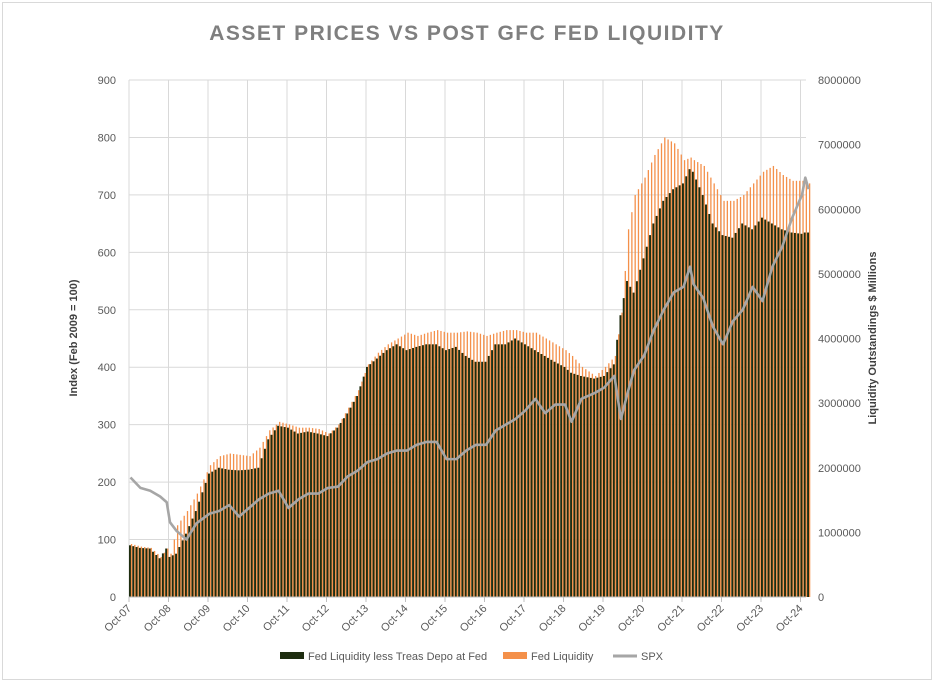 The width and height of the screenshot is (936, 684). What do you see at coordinates (839, 533) in the screenshot?
I see `right-tick-label: 1000000` at bounding box center [839, 533].